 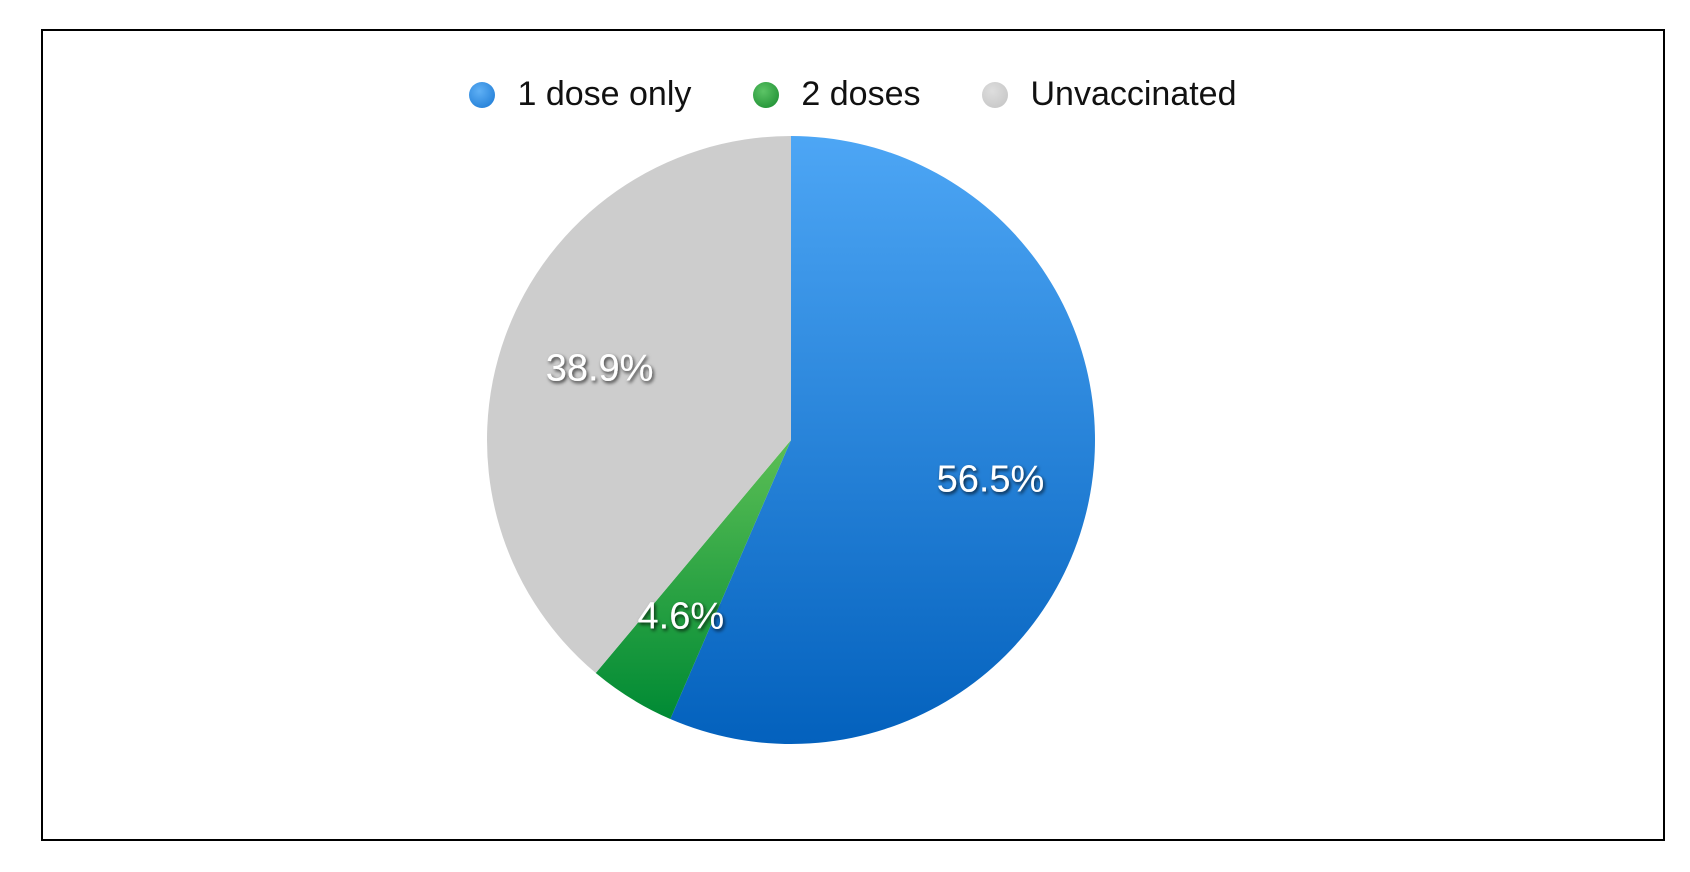 What do you see at coordinates (482, 94) in the screenshot?
I see `legend-swatch-1-dose-only` at bounding box center [482, 94].